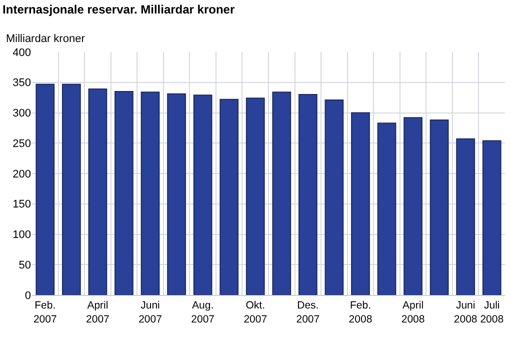 The width and height of the screenshot is (511, 337). Describe the element at coordinates (21, 144) in the screenshot. I see `y-tick-label: 250` at that location.